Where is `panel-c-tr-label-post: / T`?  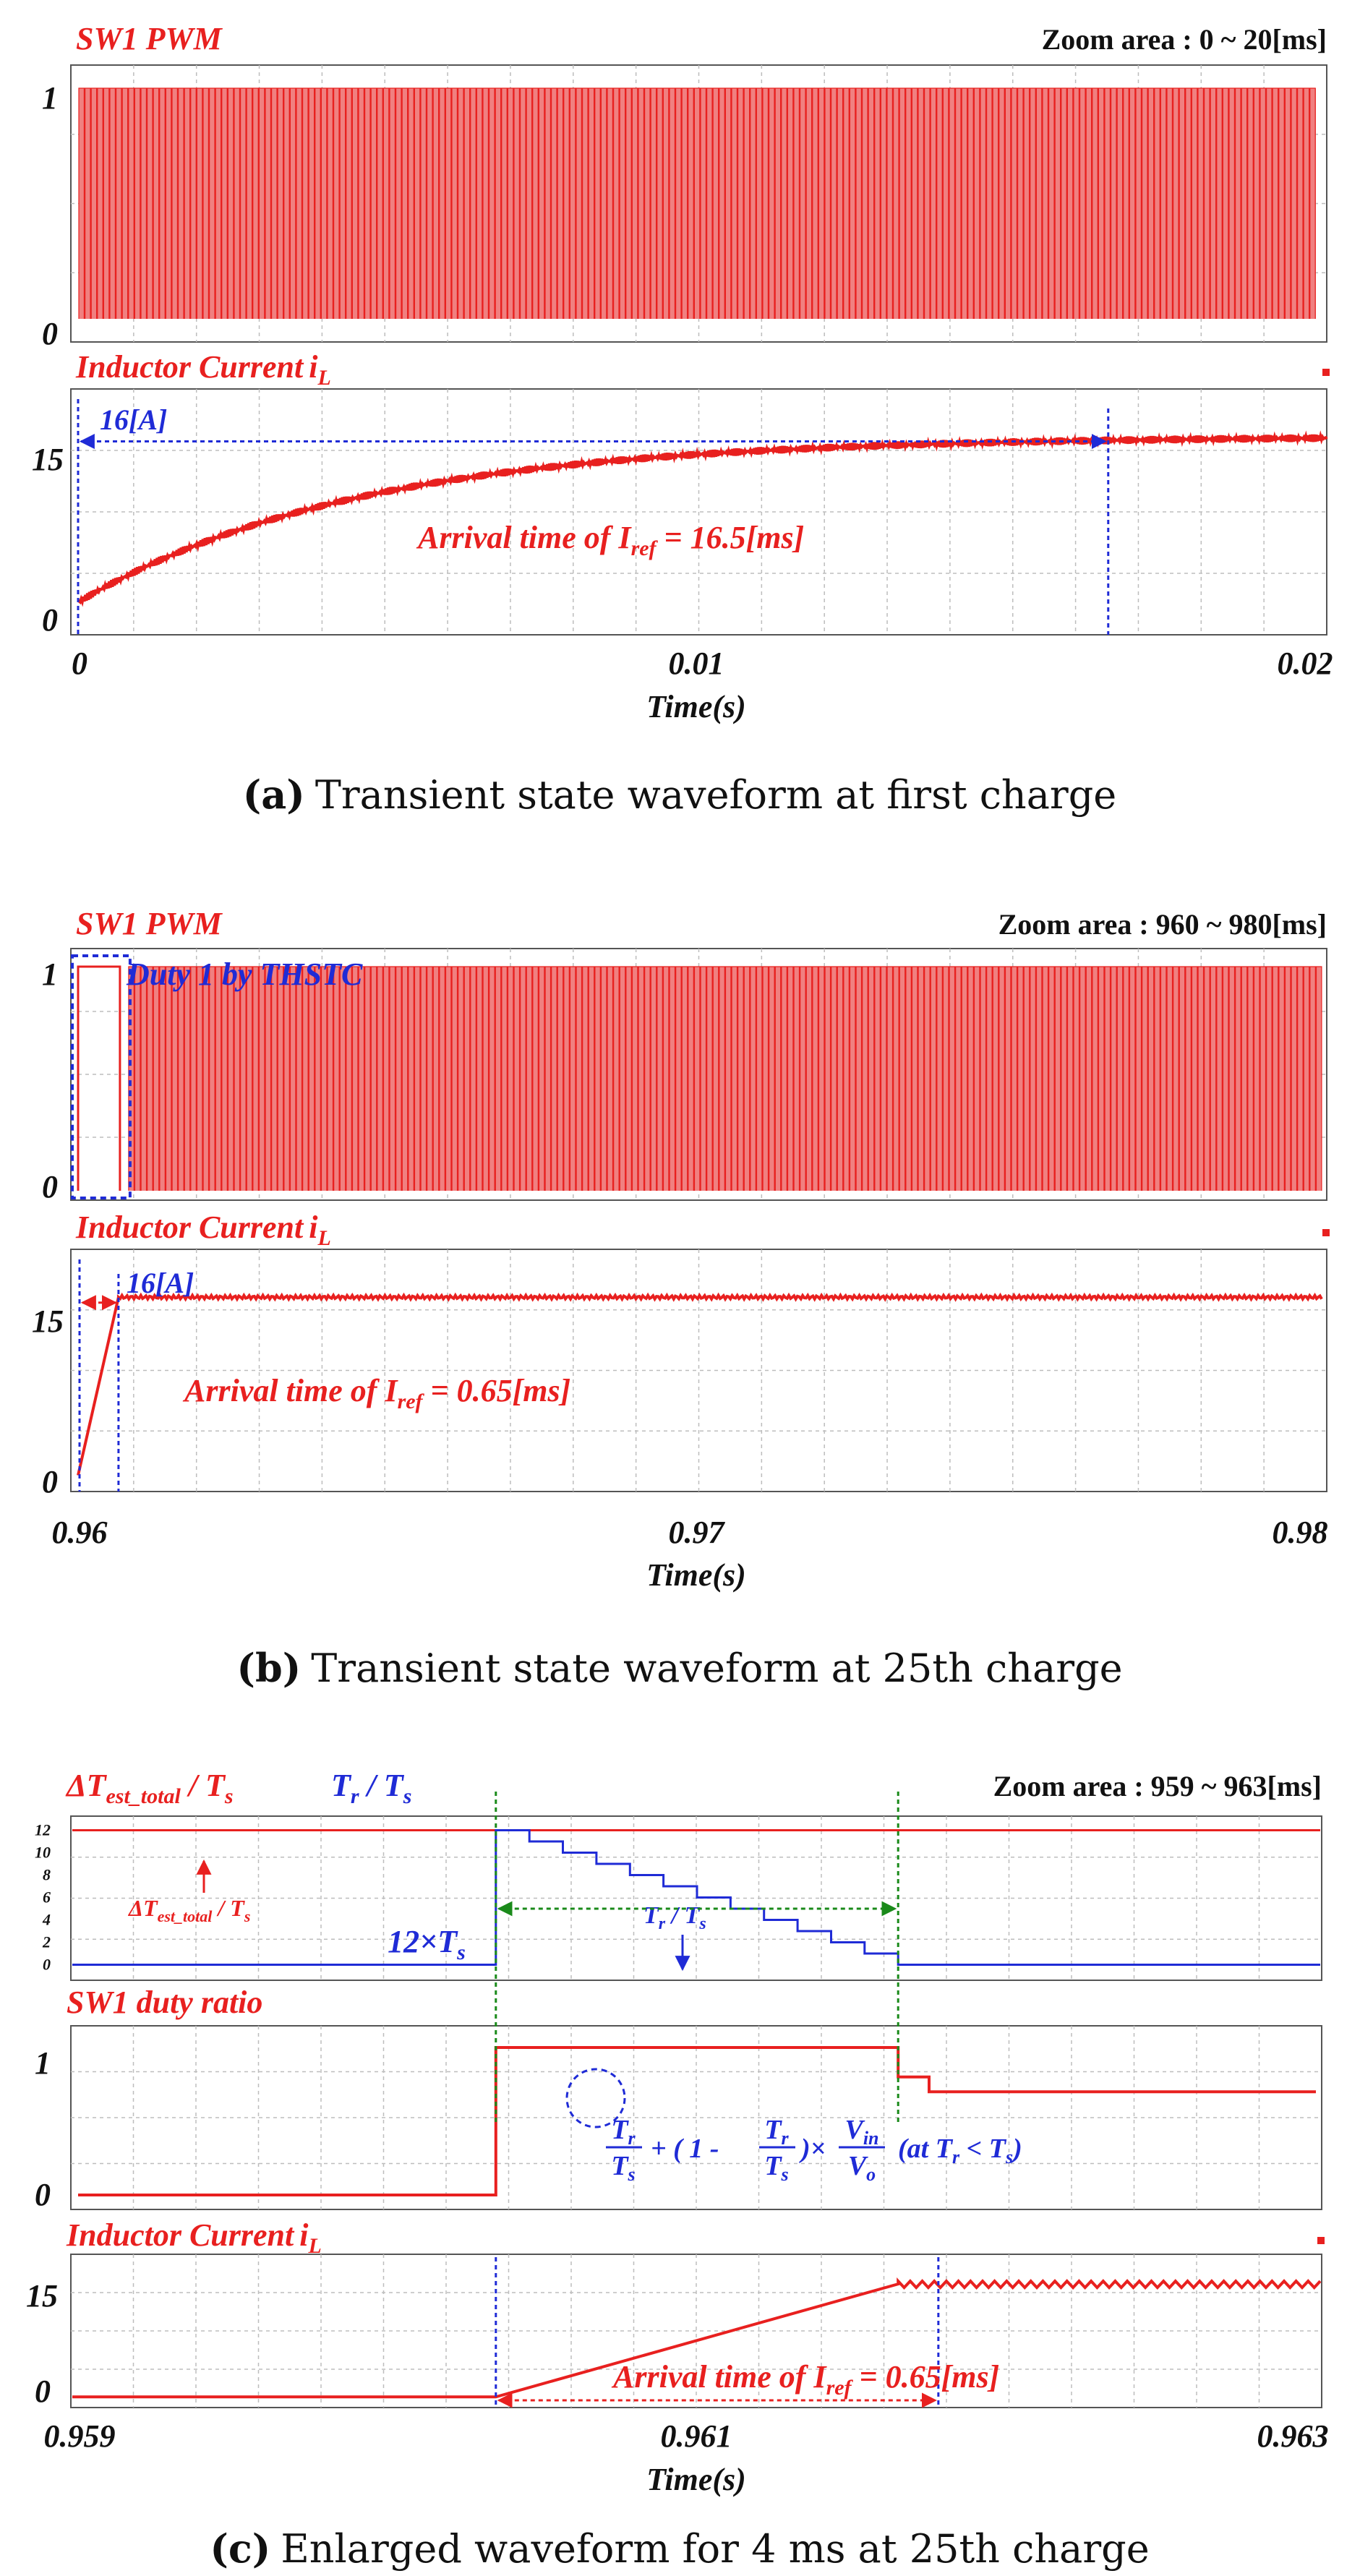
panel-c-tr-label-post: / T is located at coordinates (682, 1915).